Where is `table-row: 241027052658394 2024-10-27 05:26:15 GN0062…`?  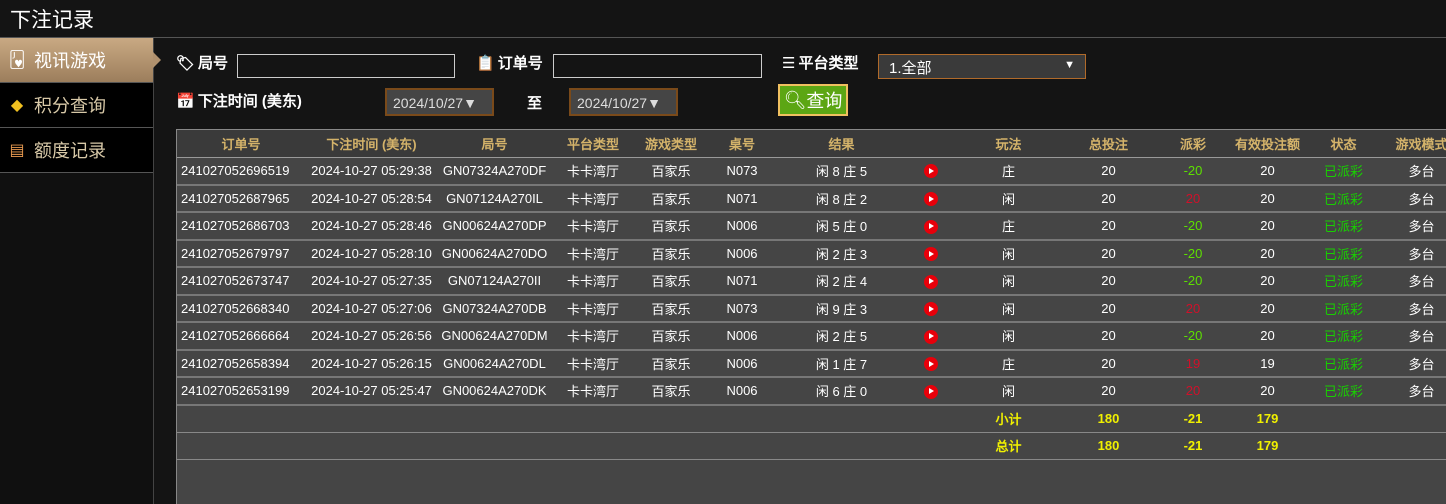 table-row: 241027052658394 2024-10-27 05:26:15 GN0062… is located at coordinates (811, 363).